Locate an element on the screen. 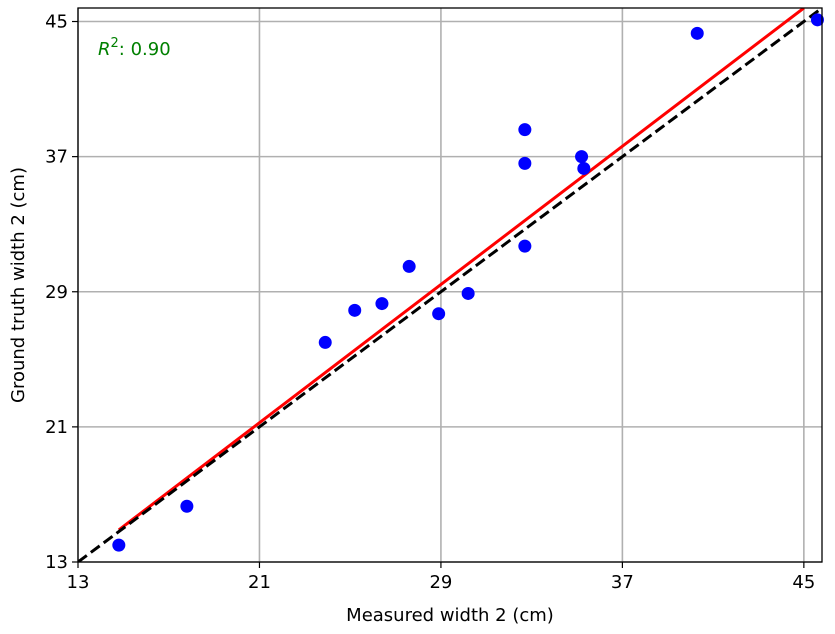  y-tick-label: 21 is located at coordinates (56, 427).